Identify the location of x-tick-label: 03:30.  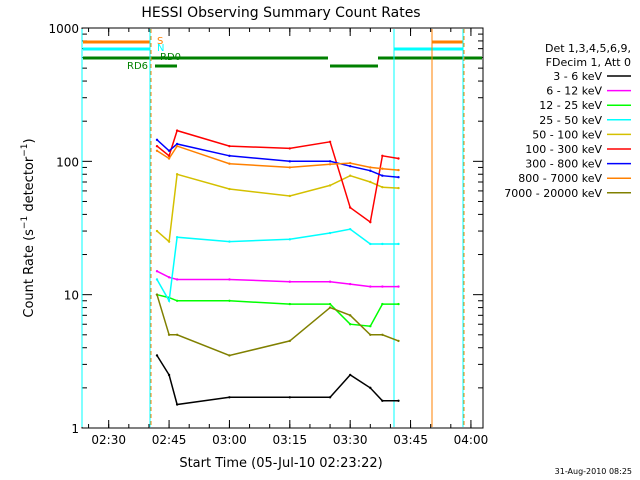
(350, 440).